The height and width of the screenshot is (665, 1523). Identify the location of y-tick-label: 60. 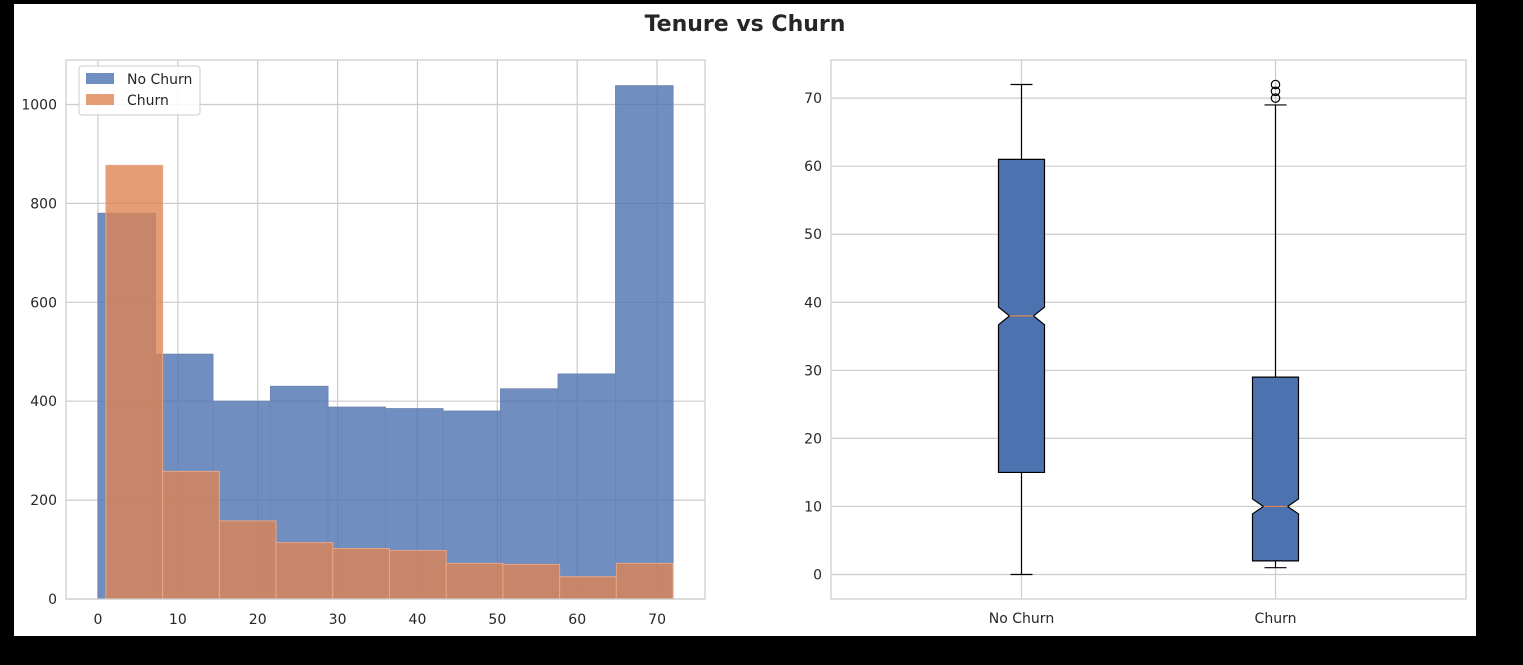
(813, 167).